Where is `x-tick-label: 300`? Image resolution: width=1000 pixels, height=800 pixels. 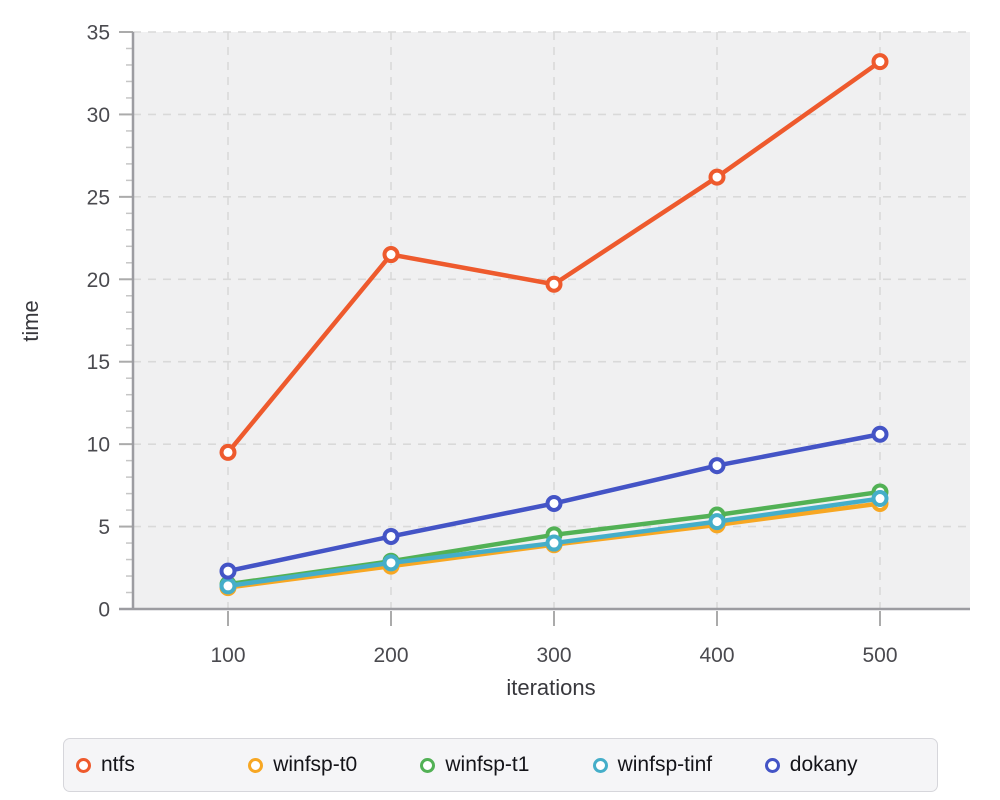 x-tick-label: 300 is located at coordinates (553, 655).